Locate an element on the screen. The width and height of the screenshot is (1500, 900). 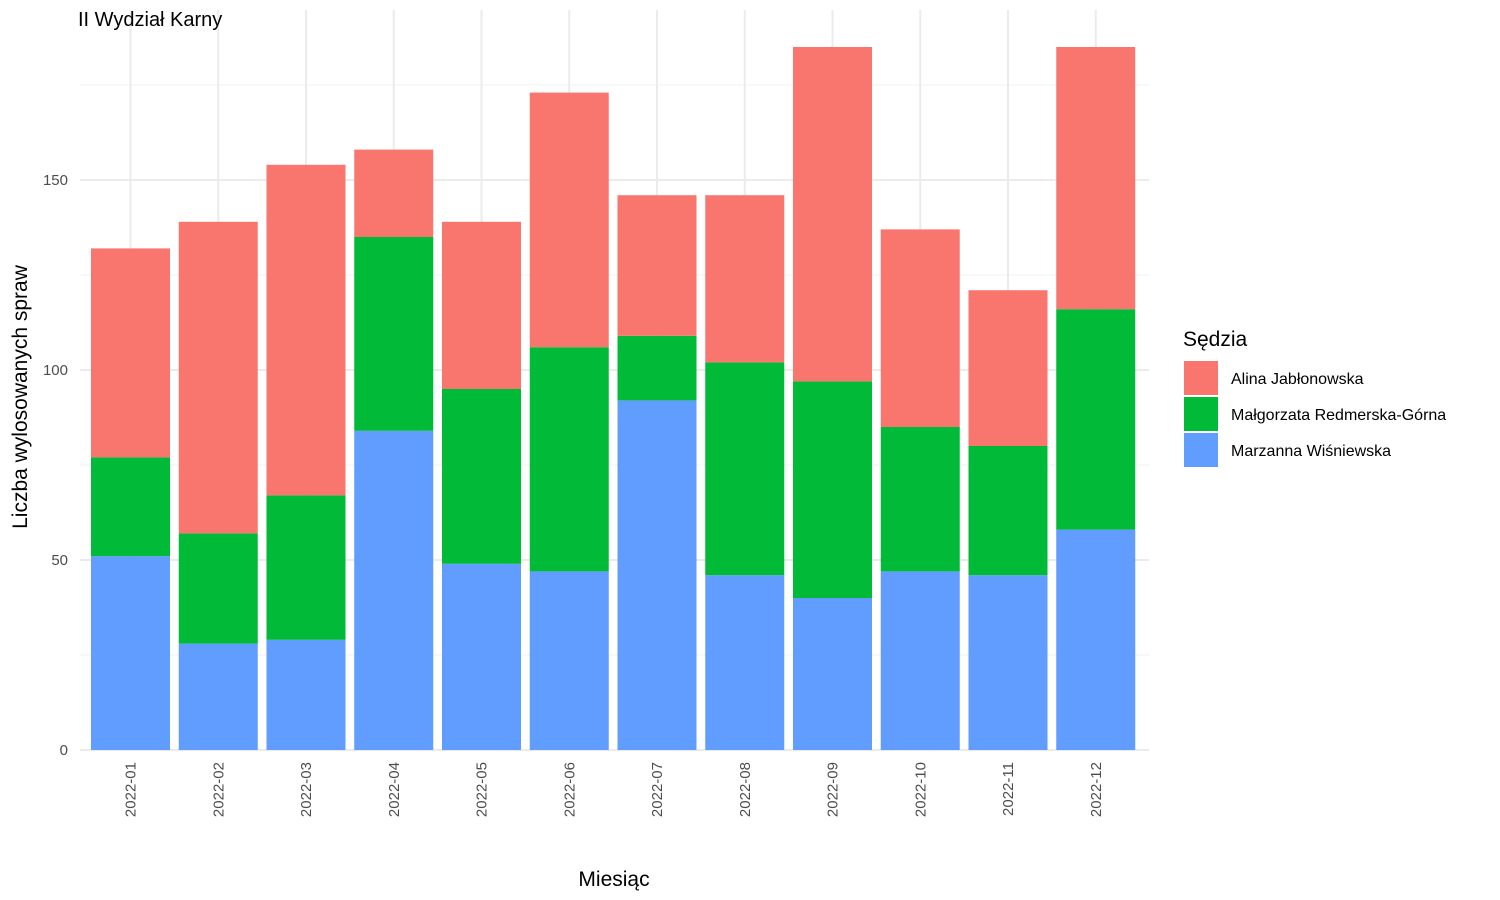
x-tick-label: 2022-04 is located at coordinates (394, 789).